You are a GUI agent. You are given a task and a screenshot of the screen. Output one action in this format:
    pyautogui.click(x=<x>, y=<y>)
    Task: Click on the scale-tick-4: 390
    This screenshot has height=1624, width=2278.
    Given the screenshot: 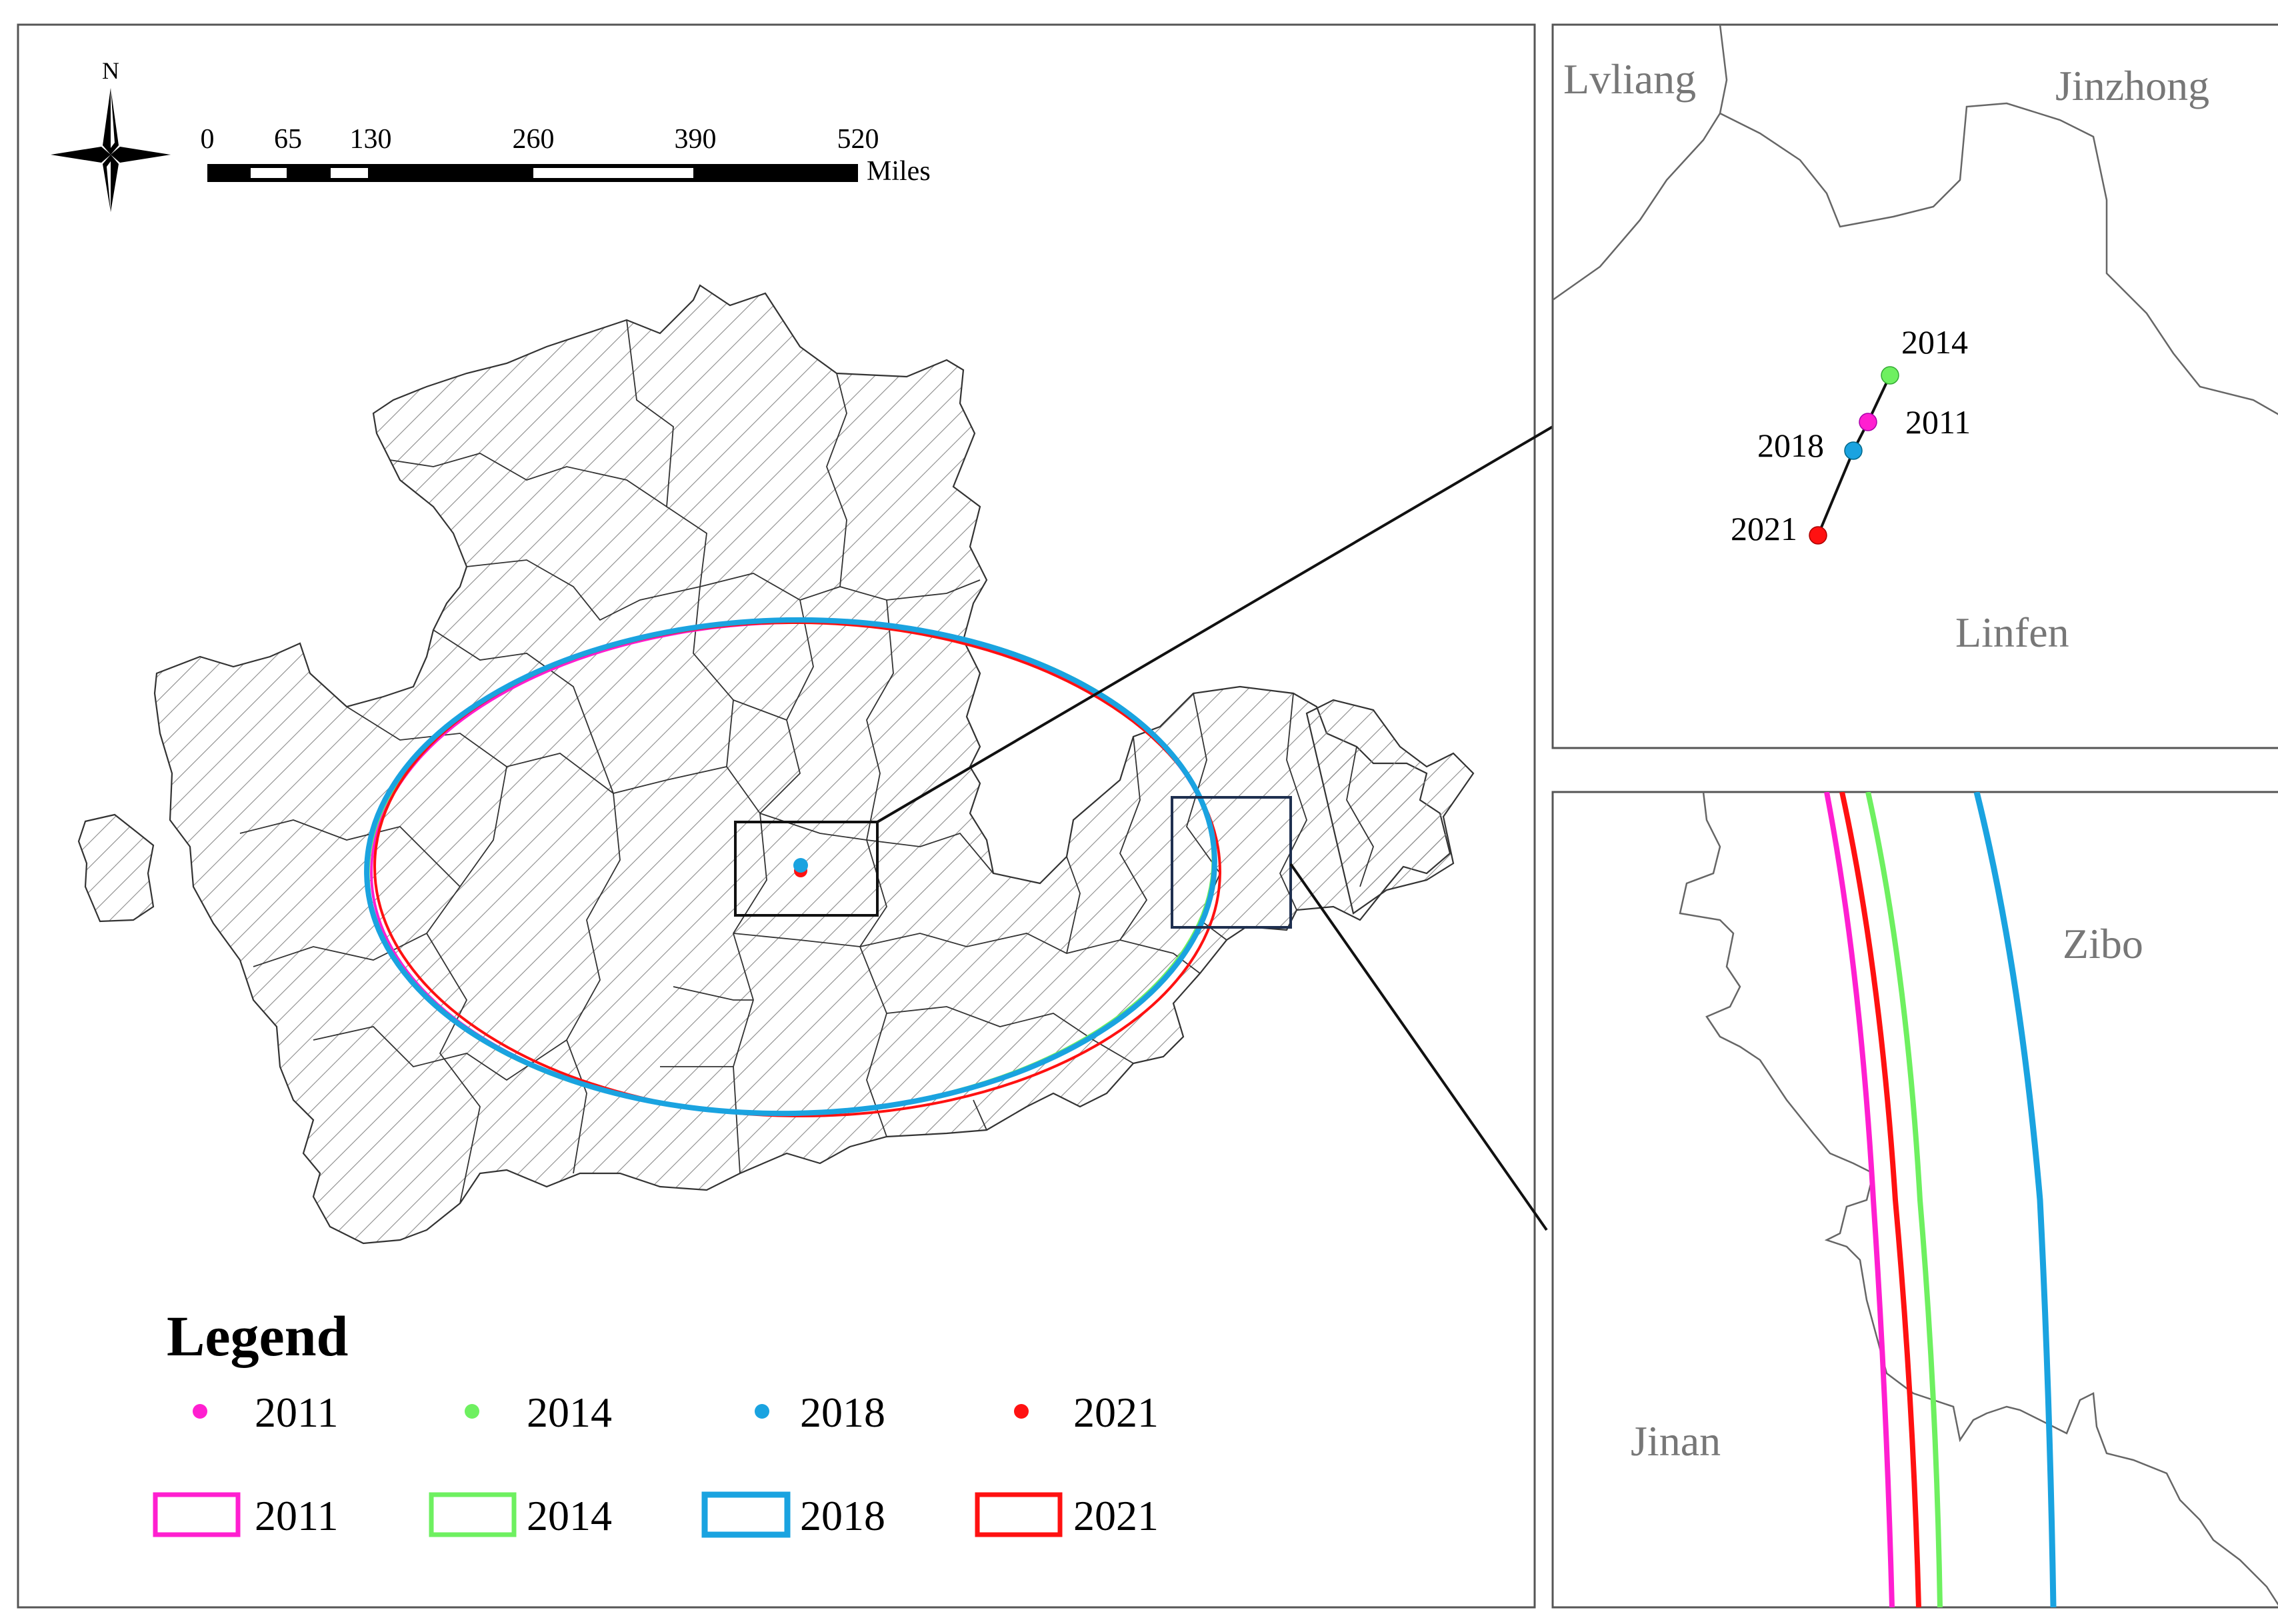 What is the action you would take?
    pyautogui.click(x=696, y=139)
    